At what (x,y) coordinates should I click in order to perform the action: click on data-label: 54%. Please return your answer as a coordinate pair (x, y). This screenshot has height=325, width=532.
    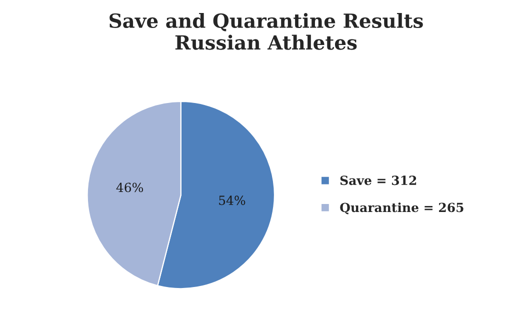
    Looking at the image, I should click on (232, 201).